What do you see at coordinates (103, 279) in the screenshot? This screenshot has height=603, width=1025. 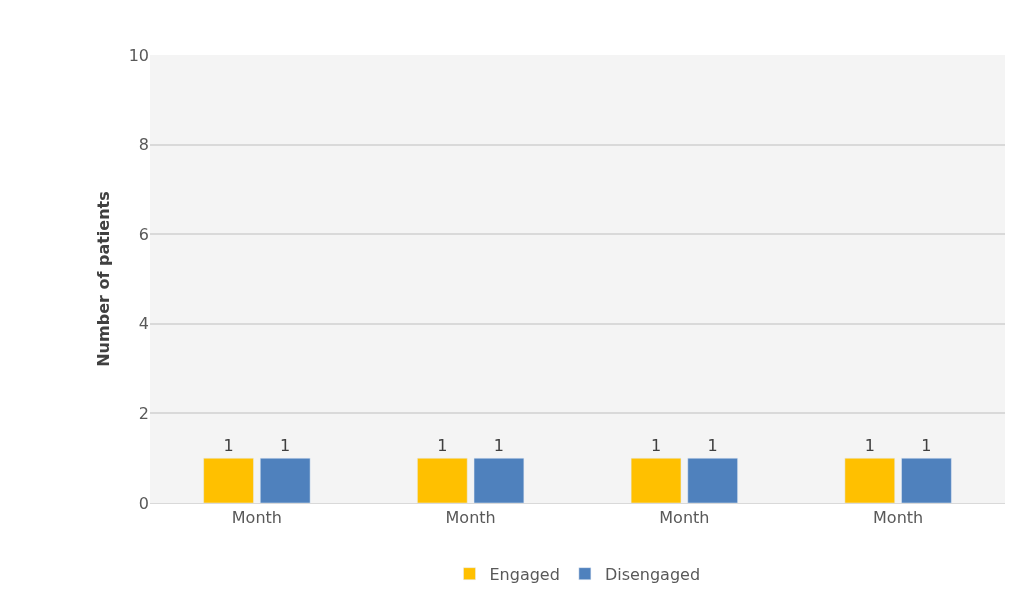 I see `y-axis-title: Number of patients` at bounding box center [103, 279].